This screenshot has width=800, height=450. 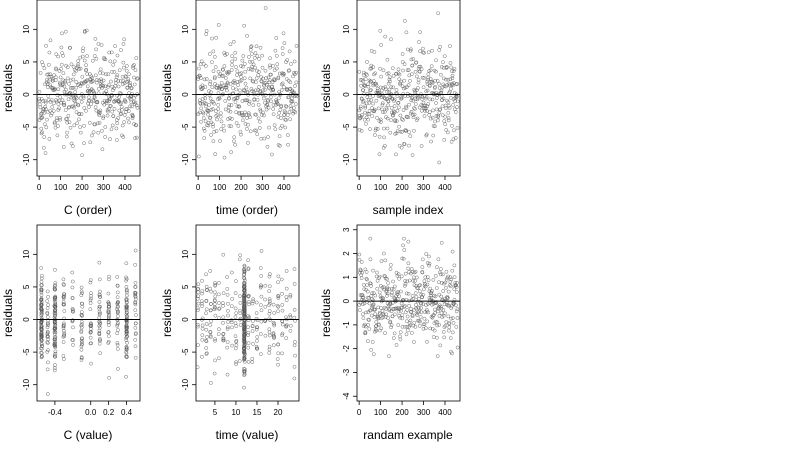 What do you see at coordinates (248, 409) in the screenshot?
I see `x-axis-ticks: 5 10 15 20` at bounding box center [248, 409].